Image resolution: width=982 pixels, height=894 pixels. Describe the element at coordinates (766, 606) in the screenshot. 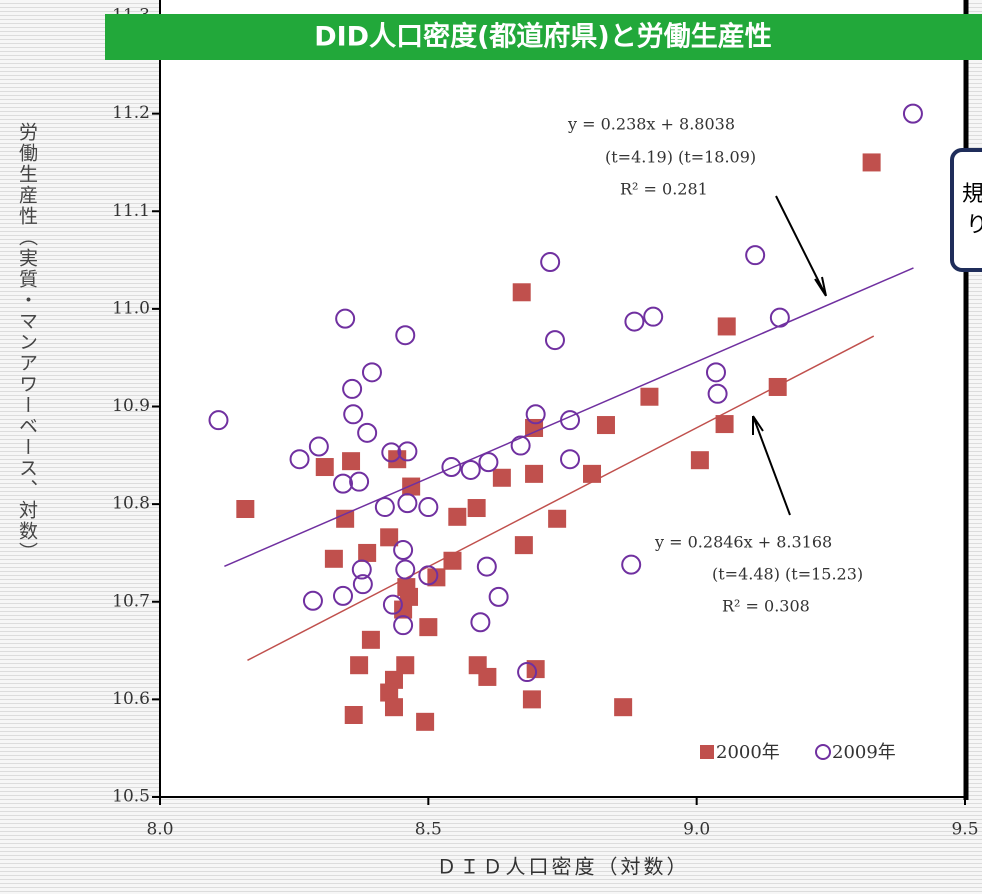

I see `equation-label: R² = 0.308` at that location.